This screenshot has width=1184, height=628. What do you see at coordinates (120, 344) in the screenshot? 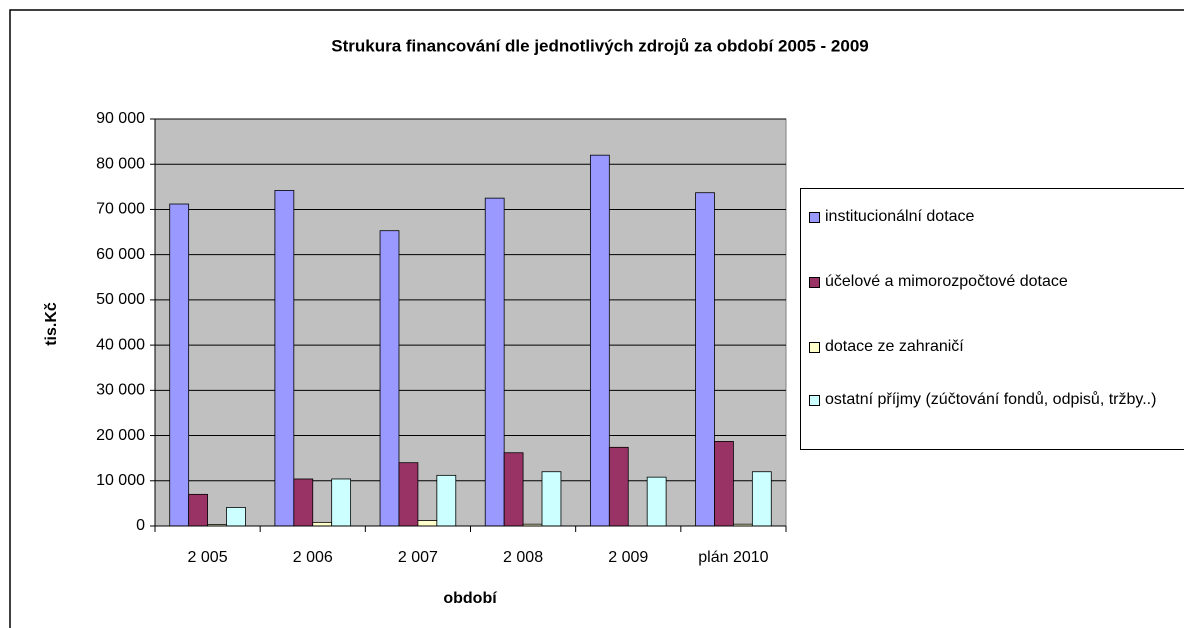
I see `y-tick-label: 40 000` at bounding box center [120, 344].